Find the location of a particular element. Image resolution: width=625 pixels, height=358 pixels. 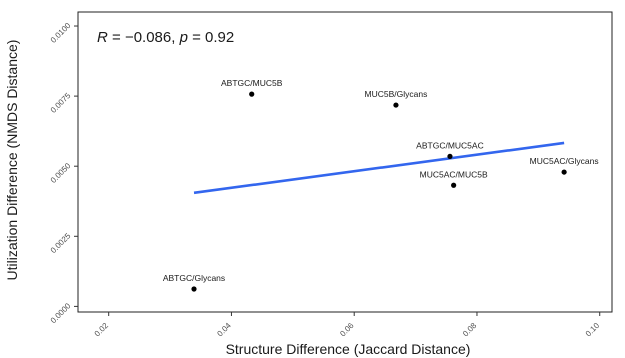

point-label: MUC5AC/Glycans is located at coordinates (564, 161).